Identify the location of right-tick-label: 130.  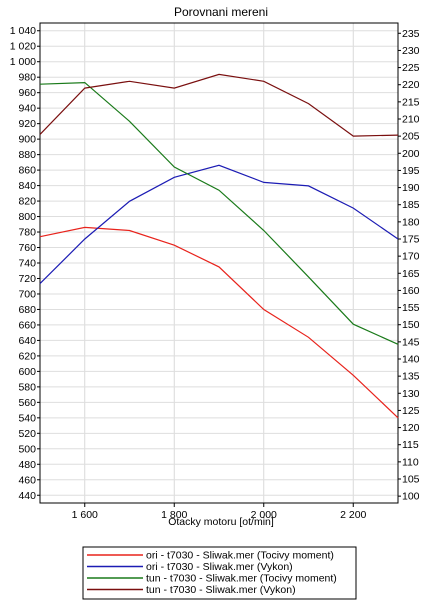
(411, 394).